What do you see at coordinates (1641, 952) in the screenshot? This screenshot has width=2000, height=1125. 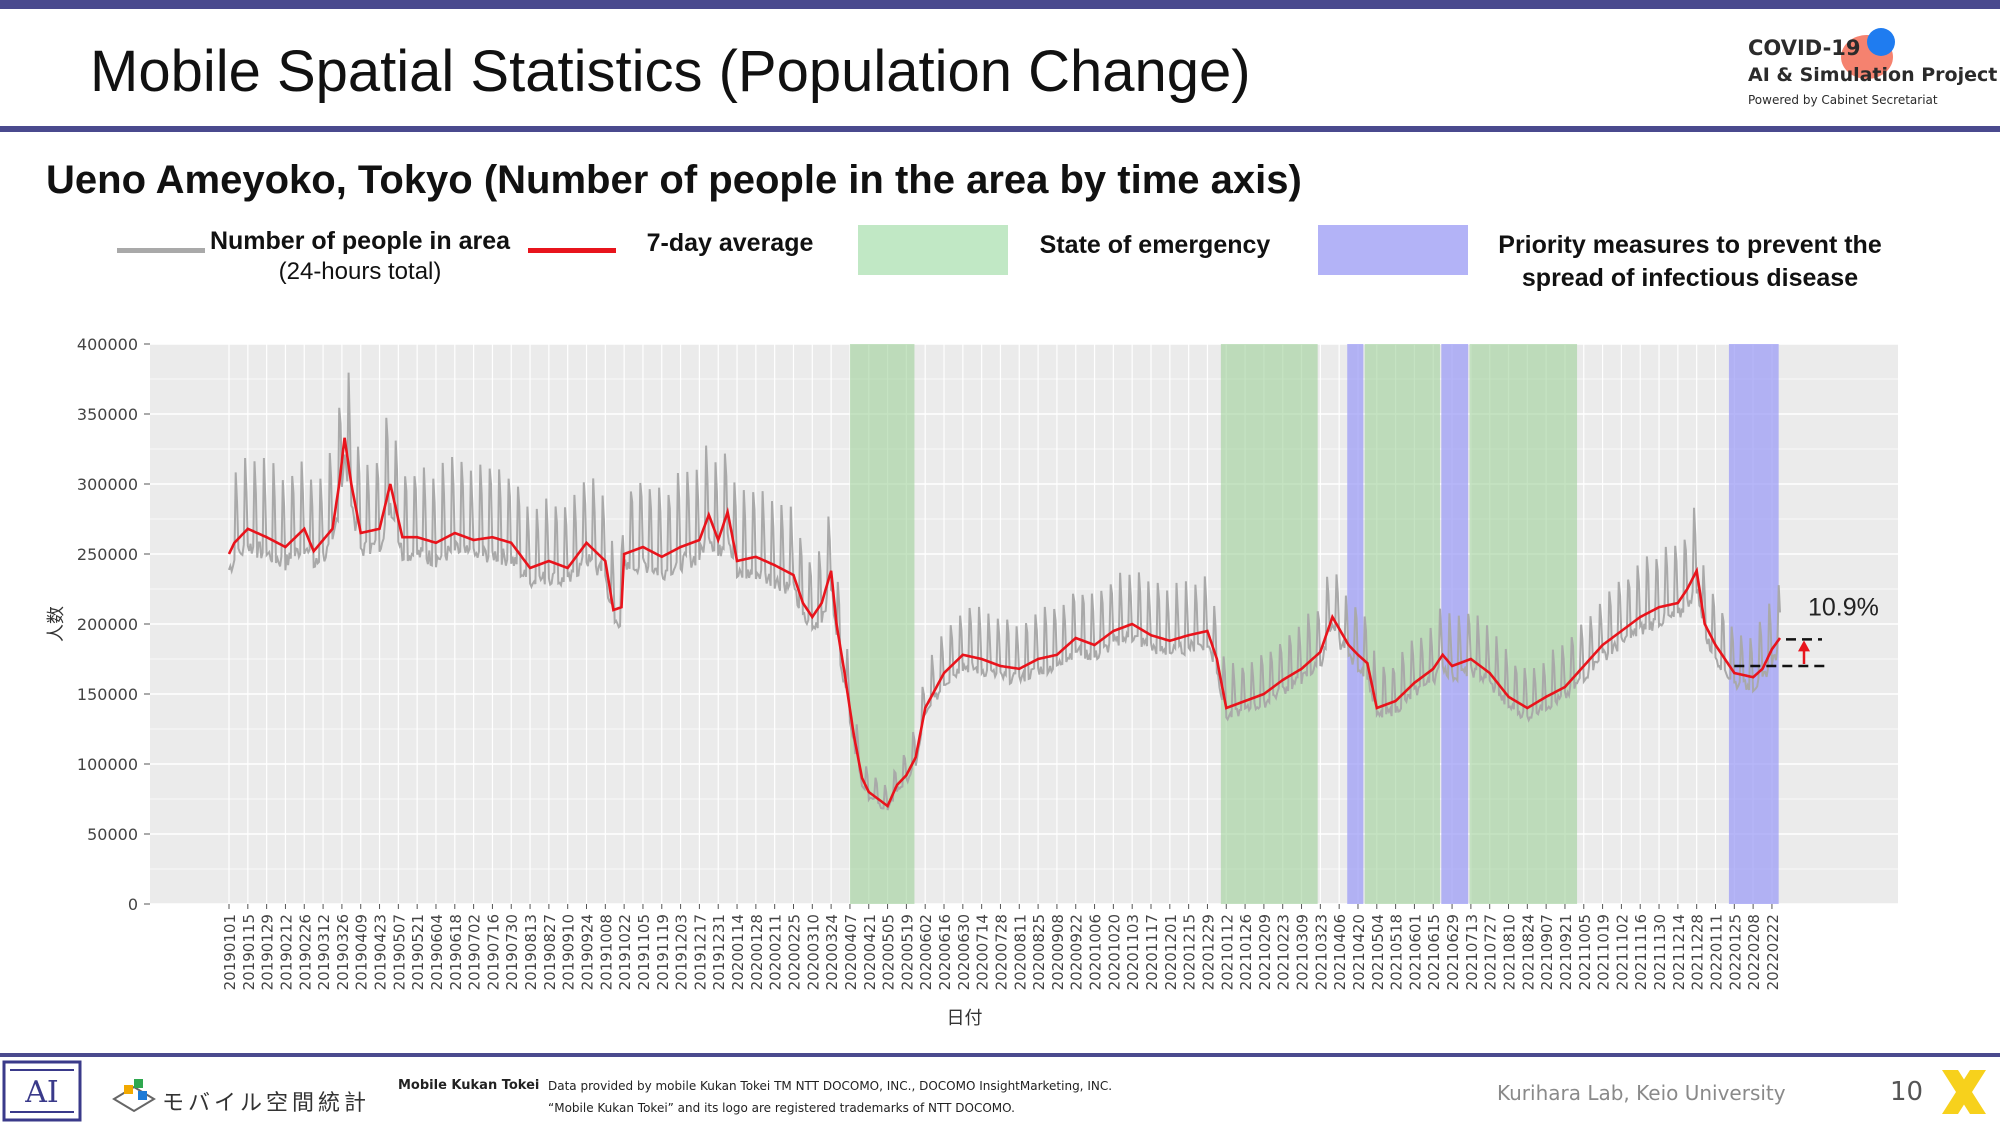 I see `x-tick-label: 20211116` at bounding box center [1641, 952].